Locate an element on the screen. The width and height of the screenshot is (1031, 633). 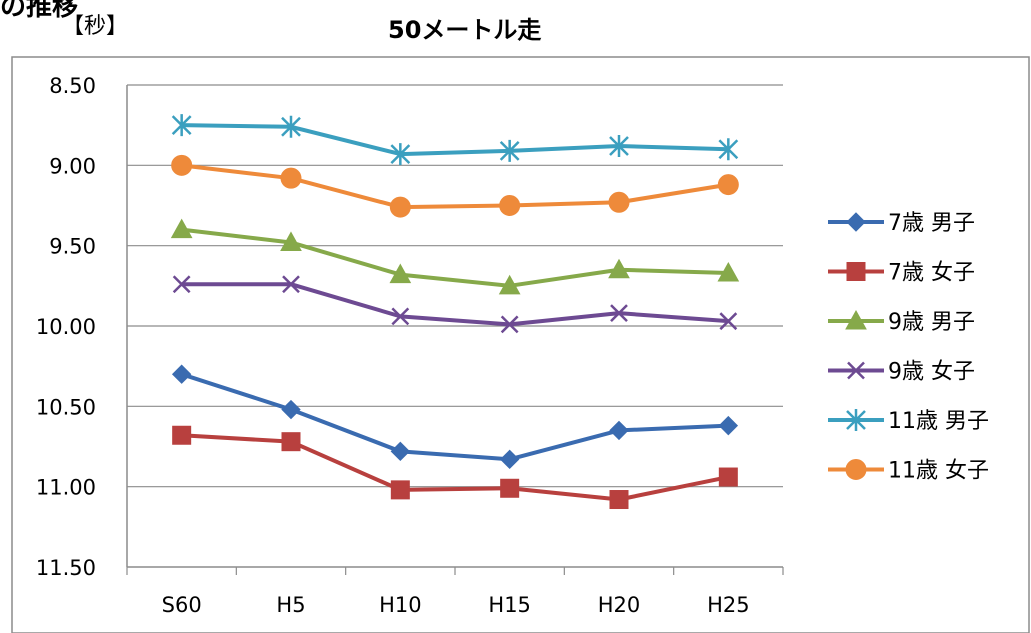
legend-label: 9歳 男子 is located at coordinates (931, 322).